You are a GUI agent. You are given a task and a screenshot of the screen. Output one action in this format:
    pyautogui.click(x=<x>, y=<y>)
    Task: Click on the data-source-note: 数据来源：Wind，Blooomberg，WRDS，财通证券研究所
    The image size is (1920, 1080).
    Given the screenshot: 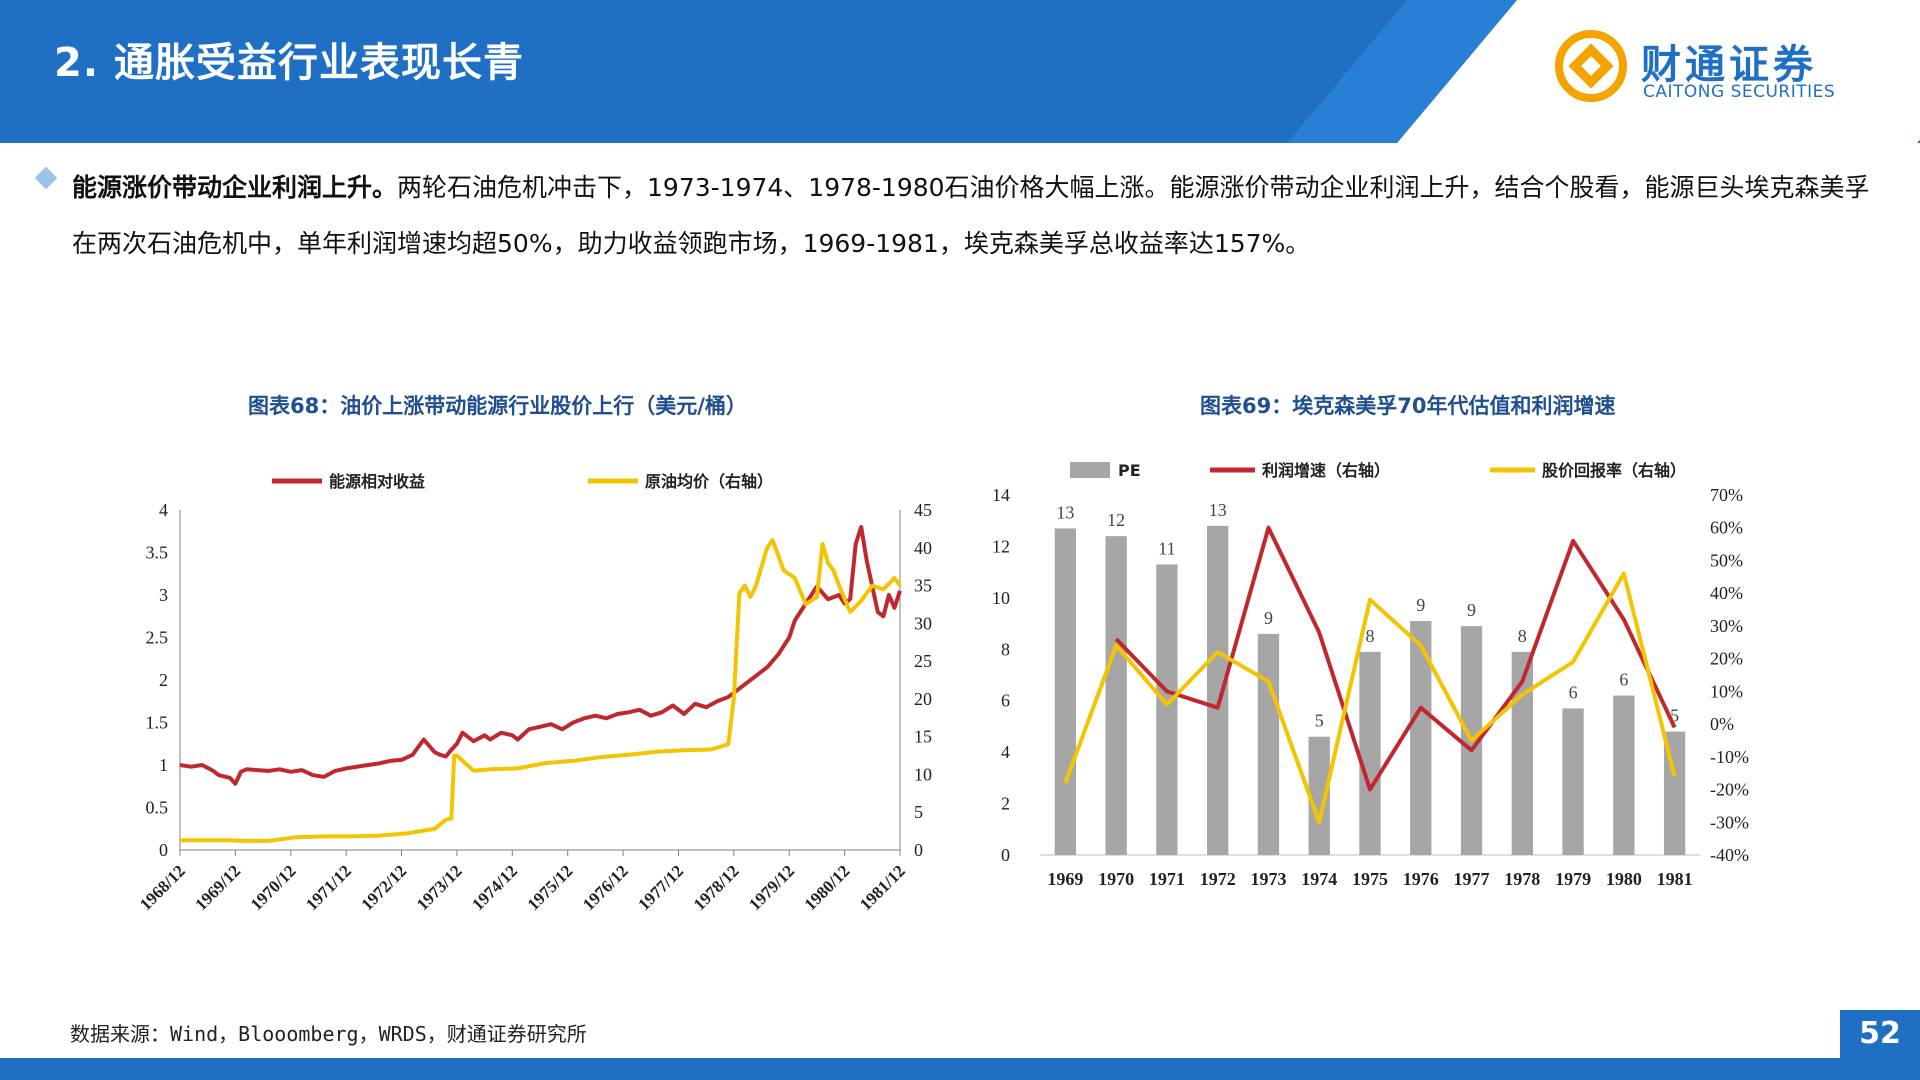 What is the action you would take?
    pyautogui.click(x=328, y=1034)
    